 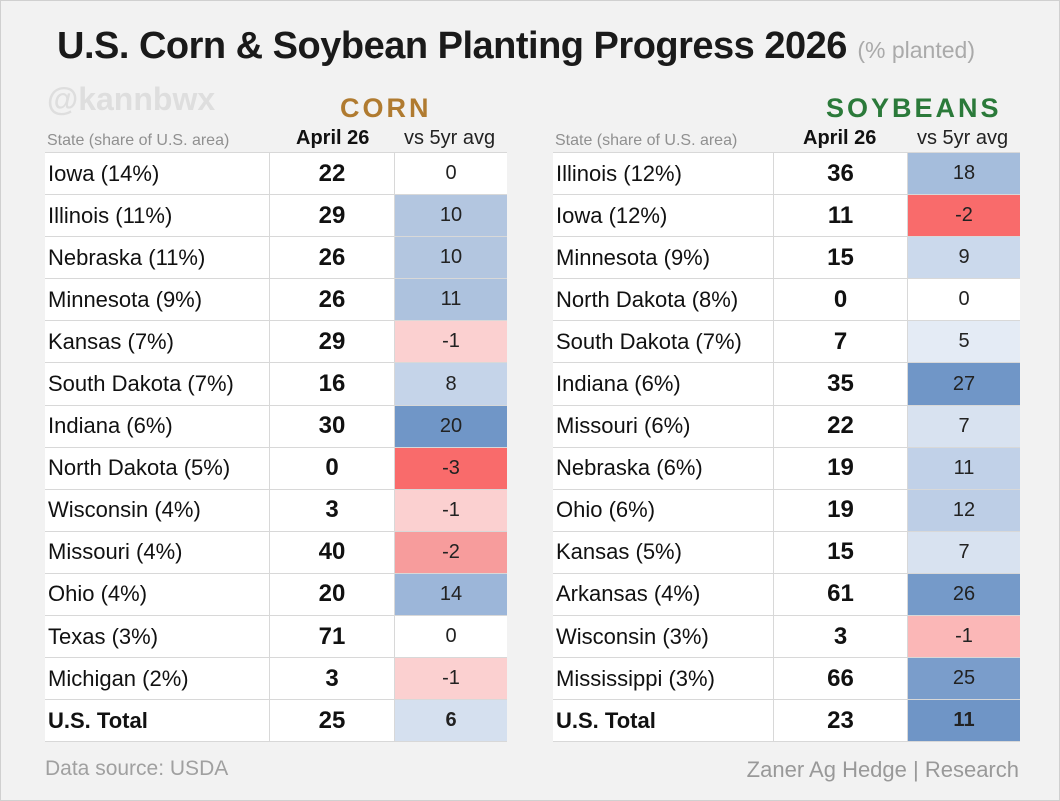 I want to click on vs-avg-cell: 26, so click(x=964, y=594).